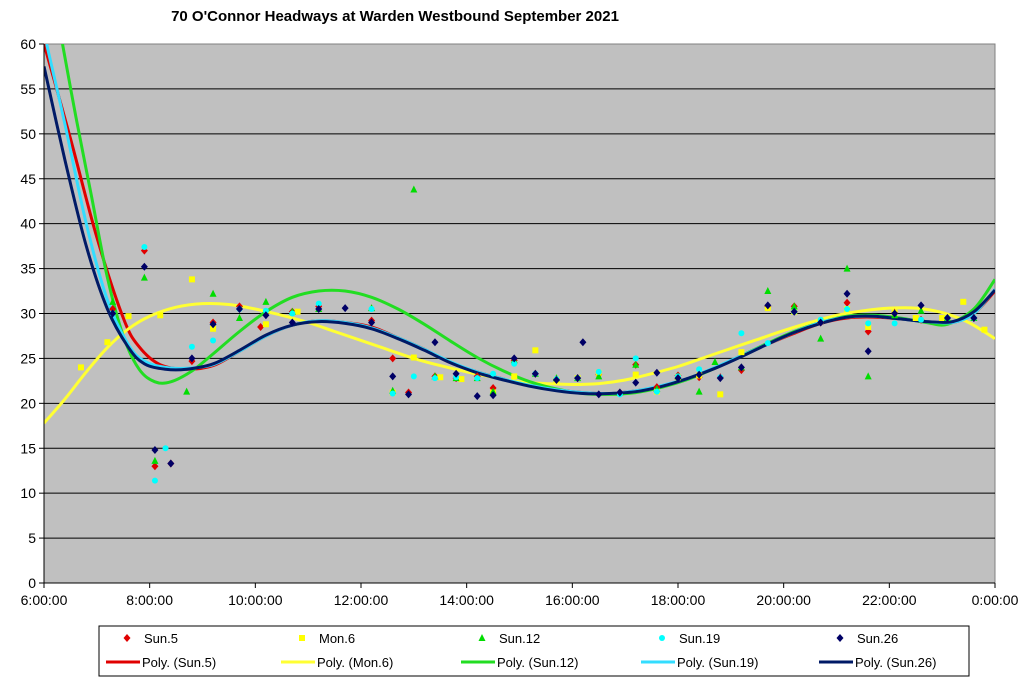 The width and height of the screenshot is (1024, 678). Describe the element at coordinates (361, 600) in the screenshot. I see `x-tick-label: 12:00:00` at that location.